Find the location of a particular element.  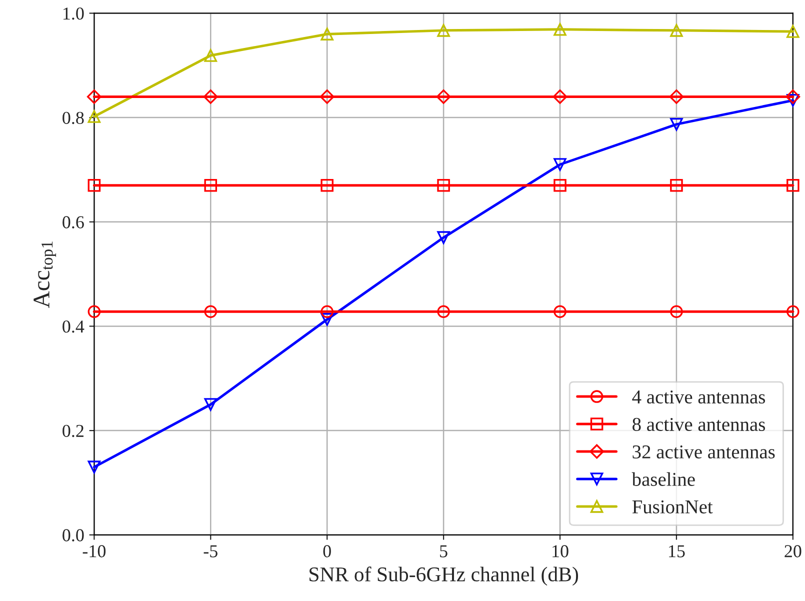

y-tick-label: 0.4 is located at coordinates (73, 326).